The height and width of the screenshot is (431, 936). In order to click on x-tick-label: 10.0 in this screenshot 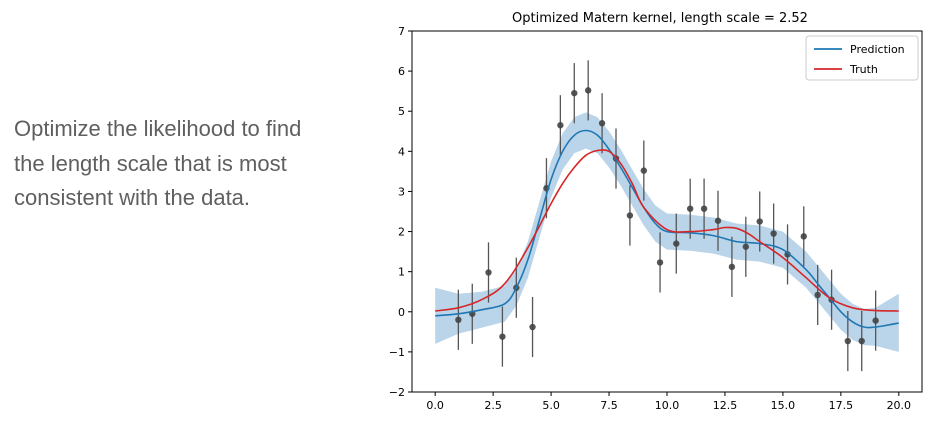, I will do `click(667, 405)`.